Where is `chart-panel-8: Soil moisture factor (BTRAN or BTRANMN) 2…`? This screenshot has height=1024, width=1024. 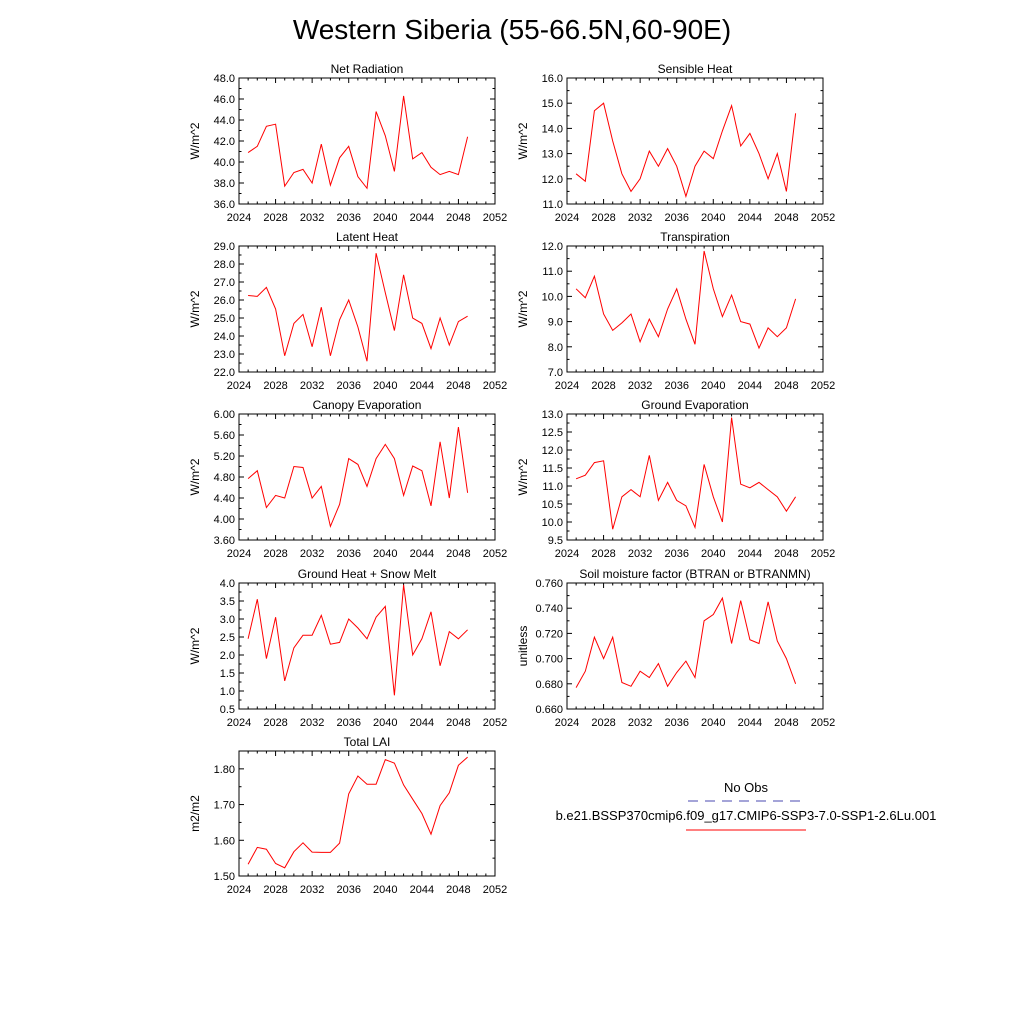
chart-panel-8: Soil moisture factor (BTRAN or BTRANMN) 2… is located at coordinates (675, 648).